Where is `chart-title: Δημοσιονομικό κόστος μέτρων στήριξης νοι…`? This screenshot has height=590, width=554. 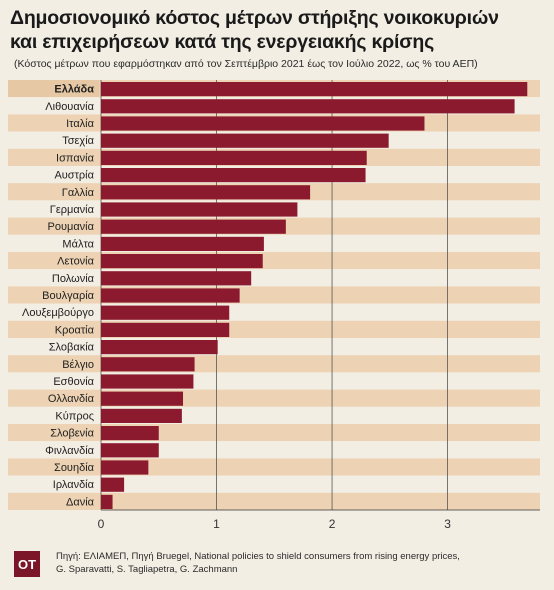 chart-title: Δημοσιονομικό κόστος μέτρων στήριξης νοι… is located at coordinates (280, 30).